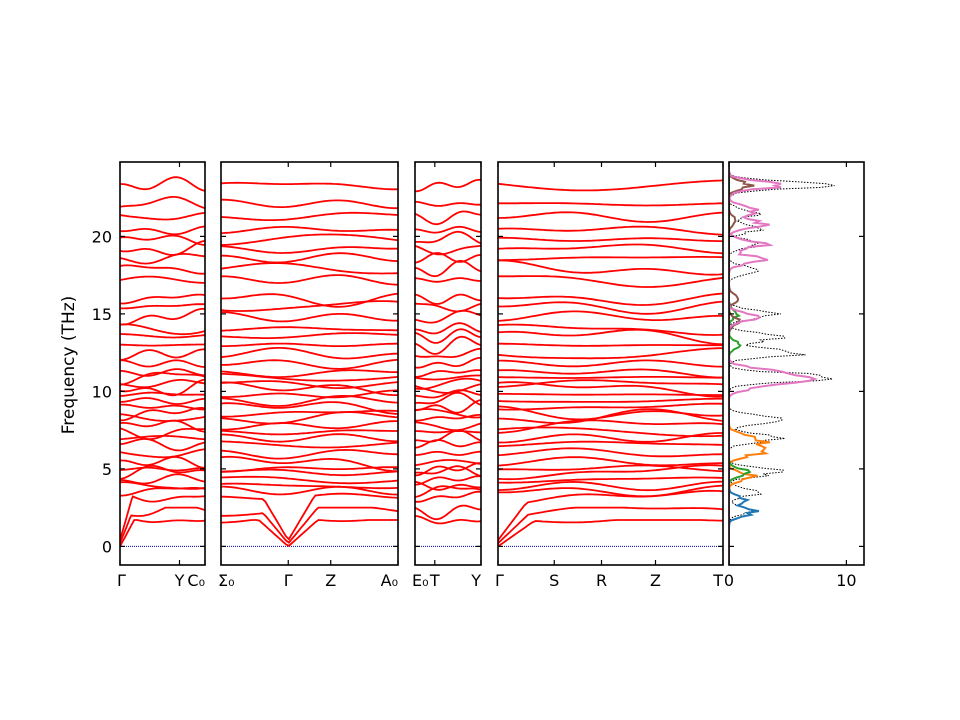 The height and width of the screenshot is (720, 960). I want to click on high-symmetry-point-label: T, so click(434, 580).